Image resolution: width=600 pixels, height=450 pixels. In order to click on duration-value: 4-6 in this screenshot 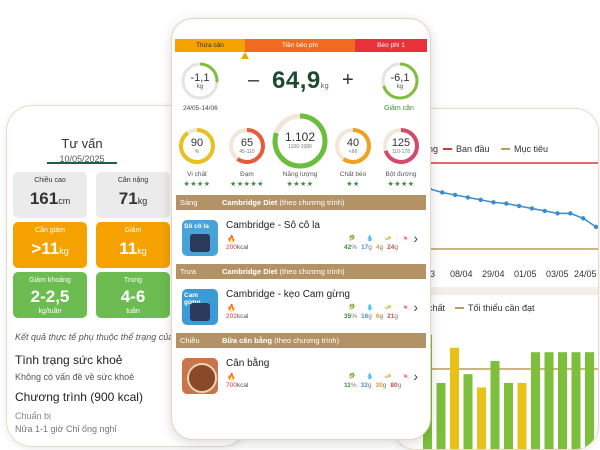, I will do `click(133, 297)`.